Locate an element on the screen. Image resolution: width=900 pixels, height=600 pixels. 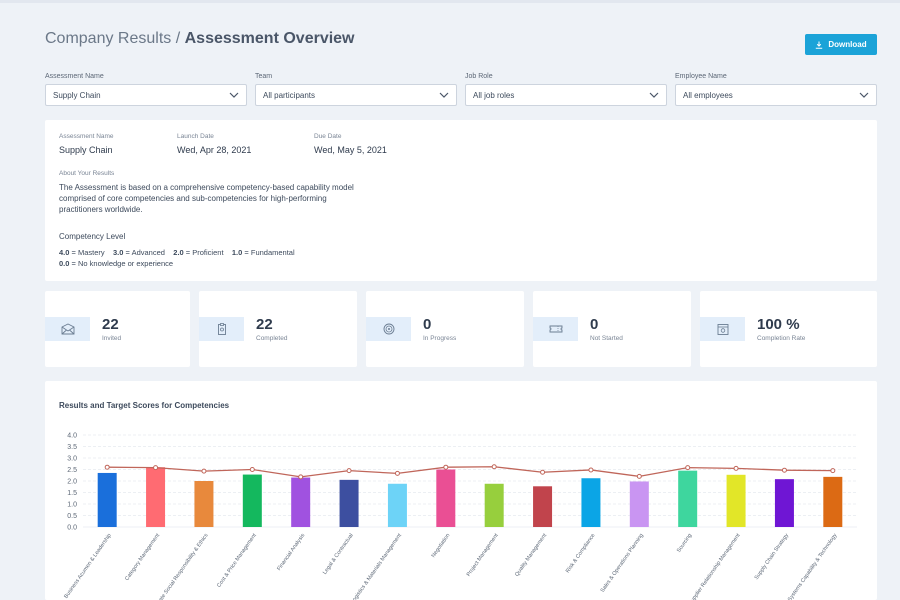
filter-label: Job Role is located at coordinates (479, 76).